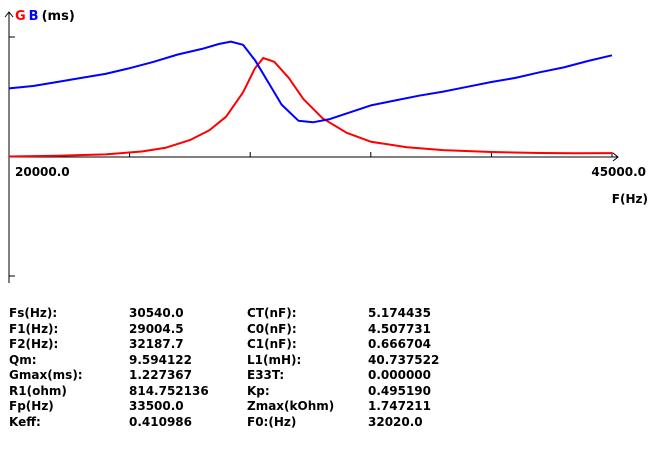 This screenshot has width=653, height=456. What do you see at coordinates (169, 390) in the screenshot?
I see `param-value: 814.752136` at bounding box center [169, 390].